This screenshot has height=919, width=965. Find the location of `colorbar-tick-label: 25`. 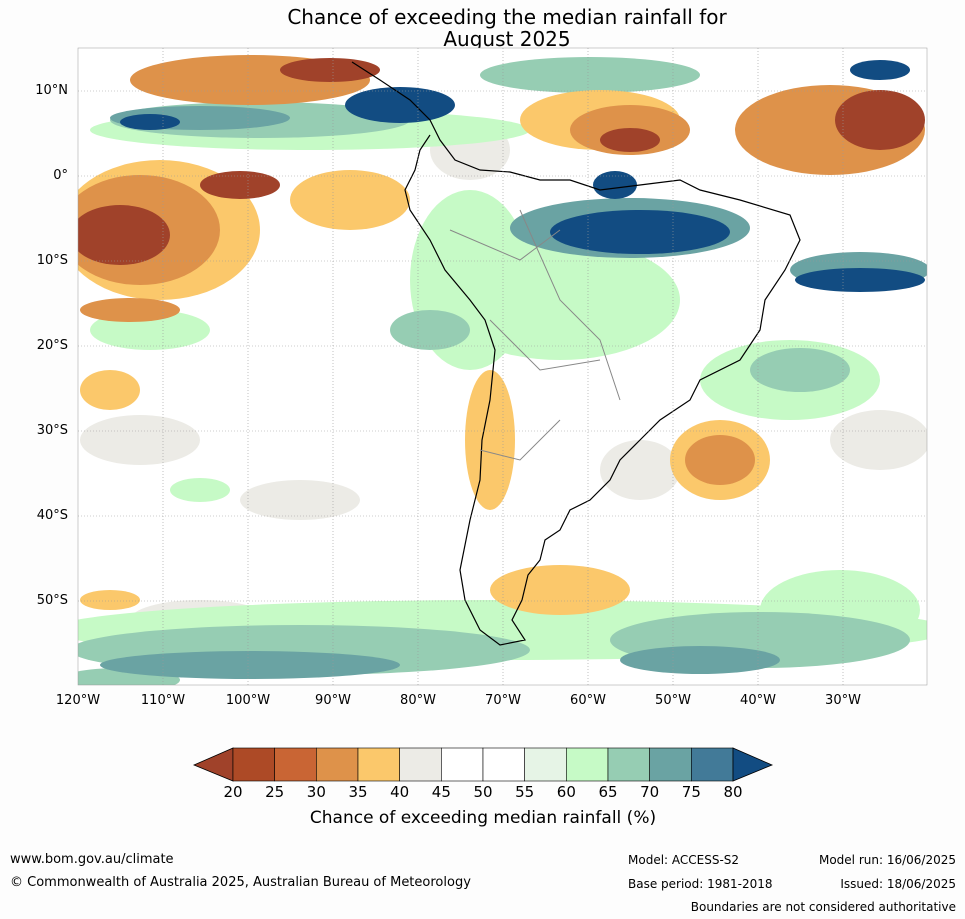

colorbar-tick-label: 25 is located at coordinates (275, 792).